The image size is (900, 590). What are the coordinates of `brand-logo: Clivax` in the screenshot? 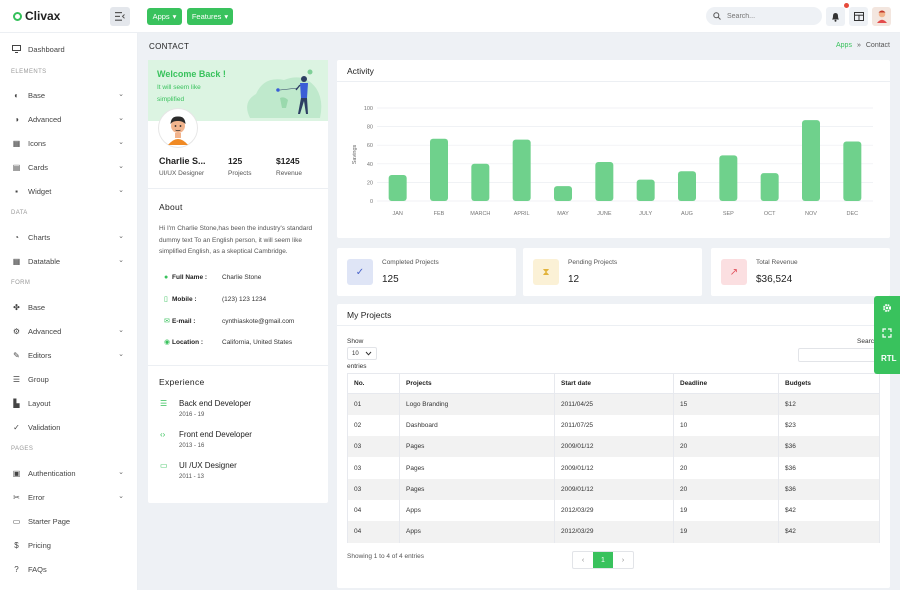 It's located at (36, 16).